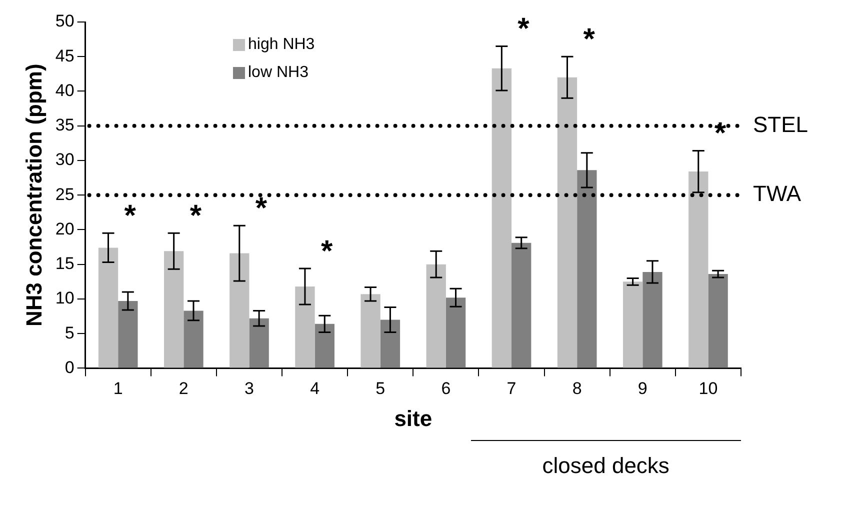 This screenshot has width=859, height=505. Describe the element at coordinates (605, 466) in the screenshot. I see `text: closed decks` at that location.